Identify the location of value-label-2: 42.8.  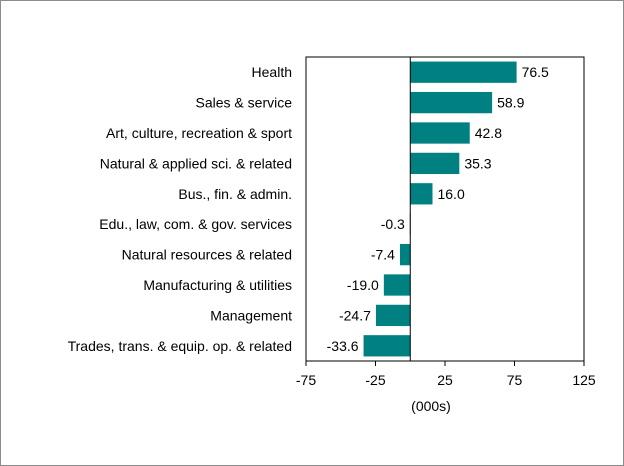
(488, 133).